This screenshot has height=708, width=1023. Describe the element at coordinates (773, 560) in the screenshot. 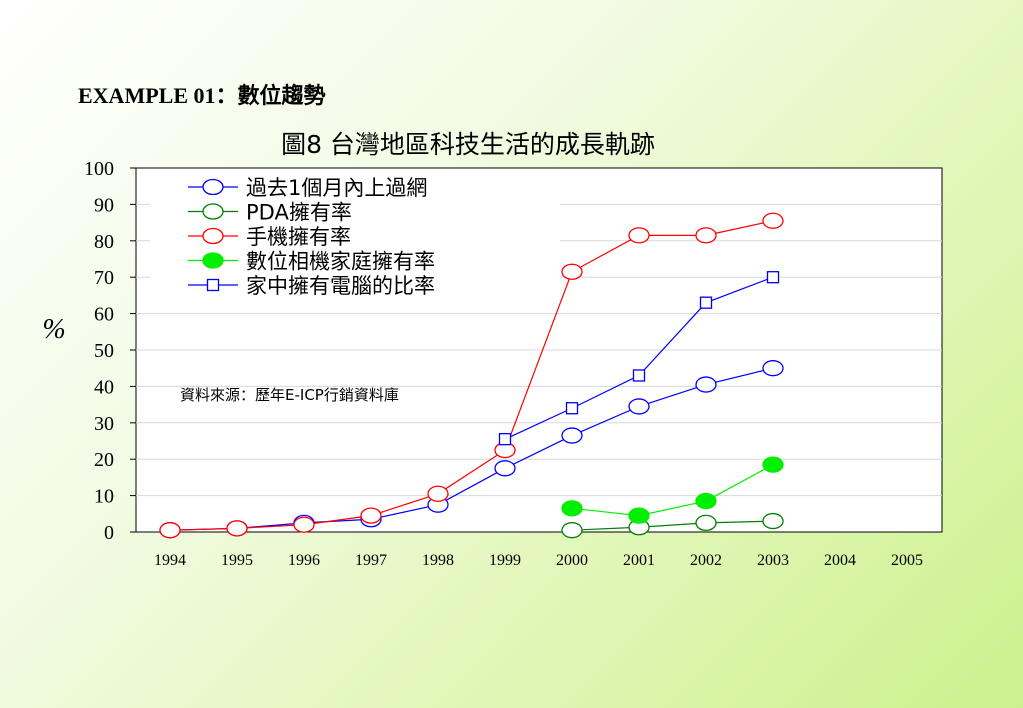

I see `x-tick-label: 2003` at that location.